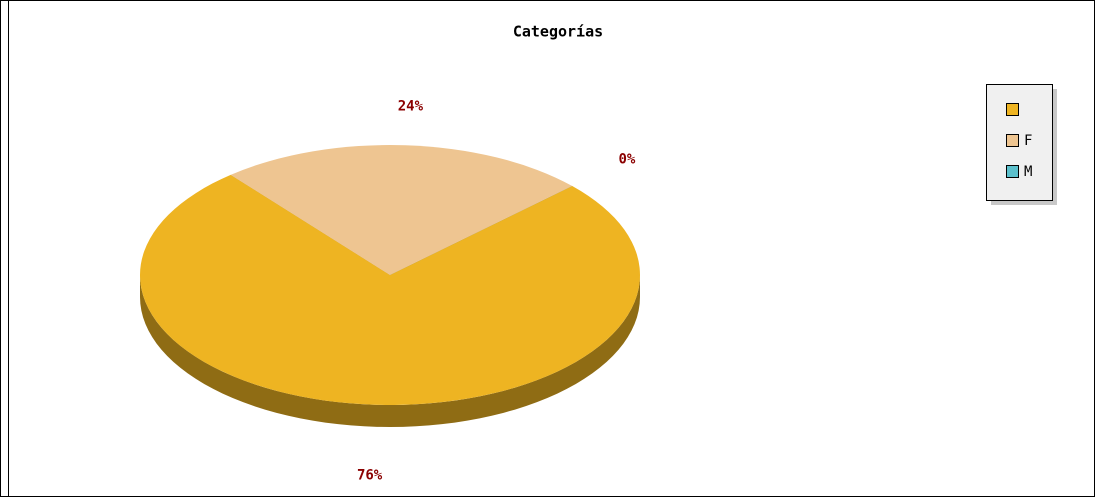 The image size is (1095, 497). Describe the element at coordinates (1028, 141) in the screenshot. I see `legend-label: F` at that location.